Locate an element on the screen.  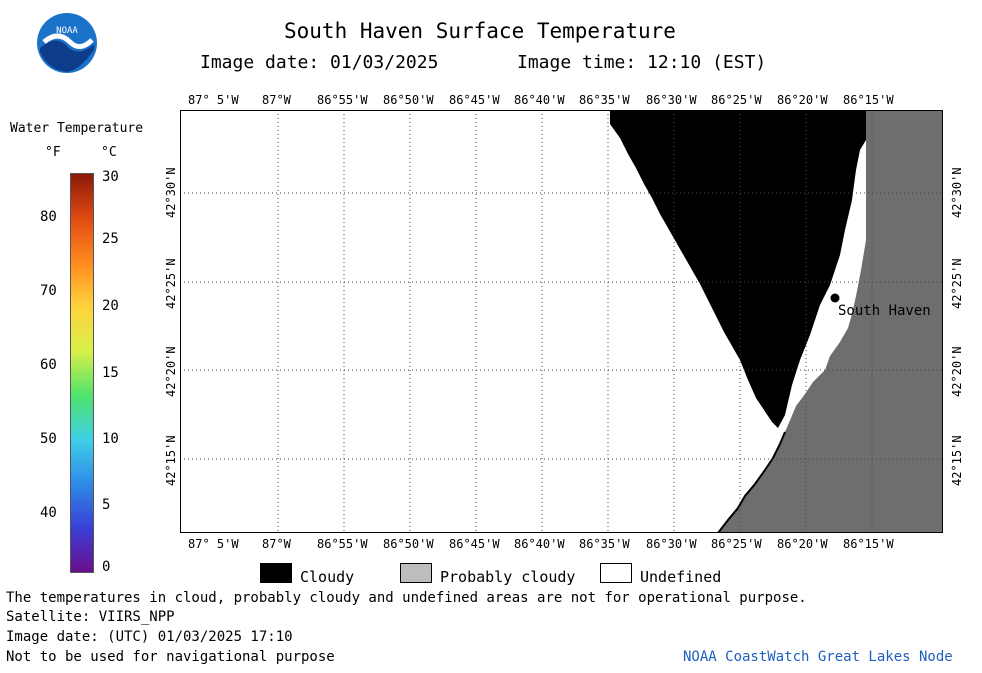
utc-date-text: Image date: (UTC) 01/03/2025 17:10 is located at coordinates (149, 637).